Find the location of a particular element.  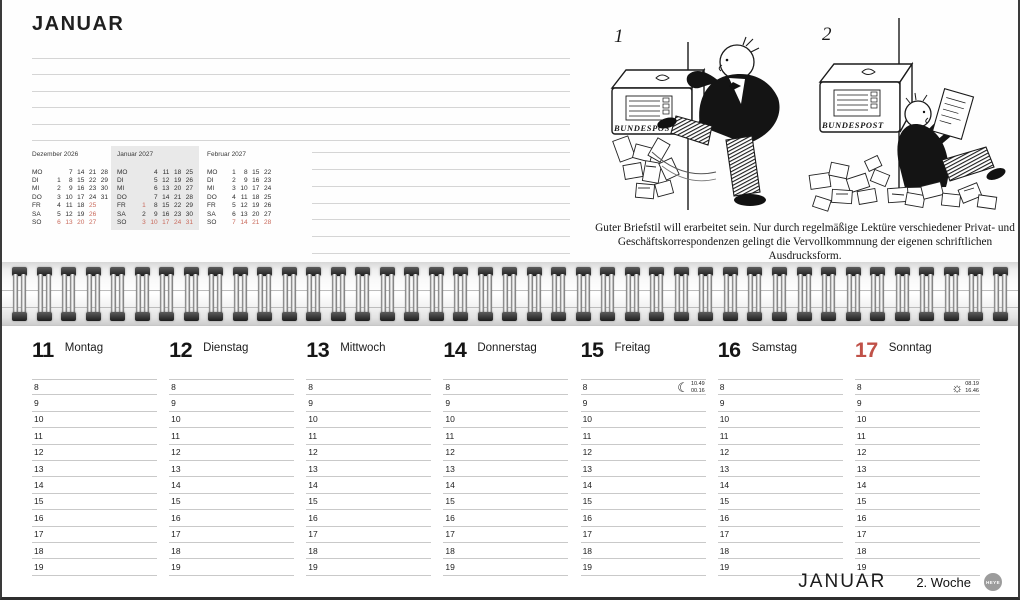

astro-time: 00.16 is located at coordinates (697, 390).